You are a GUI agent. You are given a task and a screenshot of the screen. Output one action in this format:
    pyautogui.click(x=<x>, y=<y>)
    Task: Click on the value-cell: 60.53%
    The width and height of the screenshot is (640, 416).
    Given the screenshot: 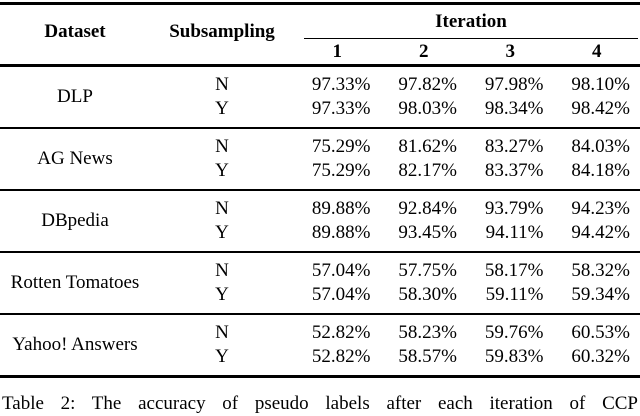 What is the action you would take?
    pyautogui.click(x=597, y=333)
    